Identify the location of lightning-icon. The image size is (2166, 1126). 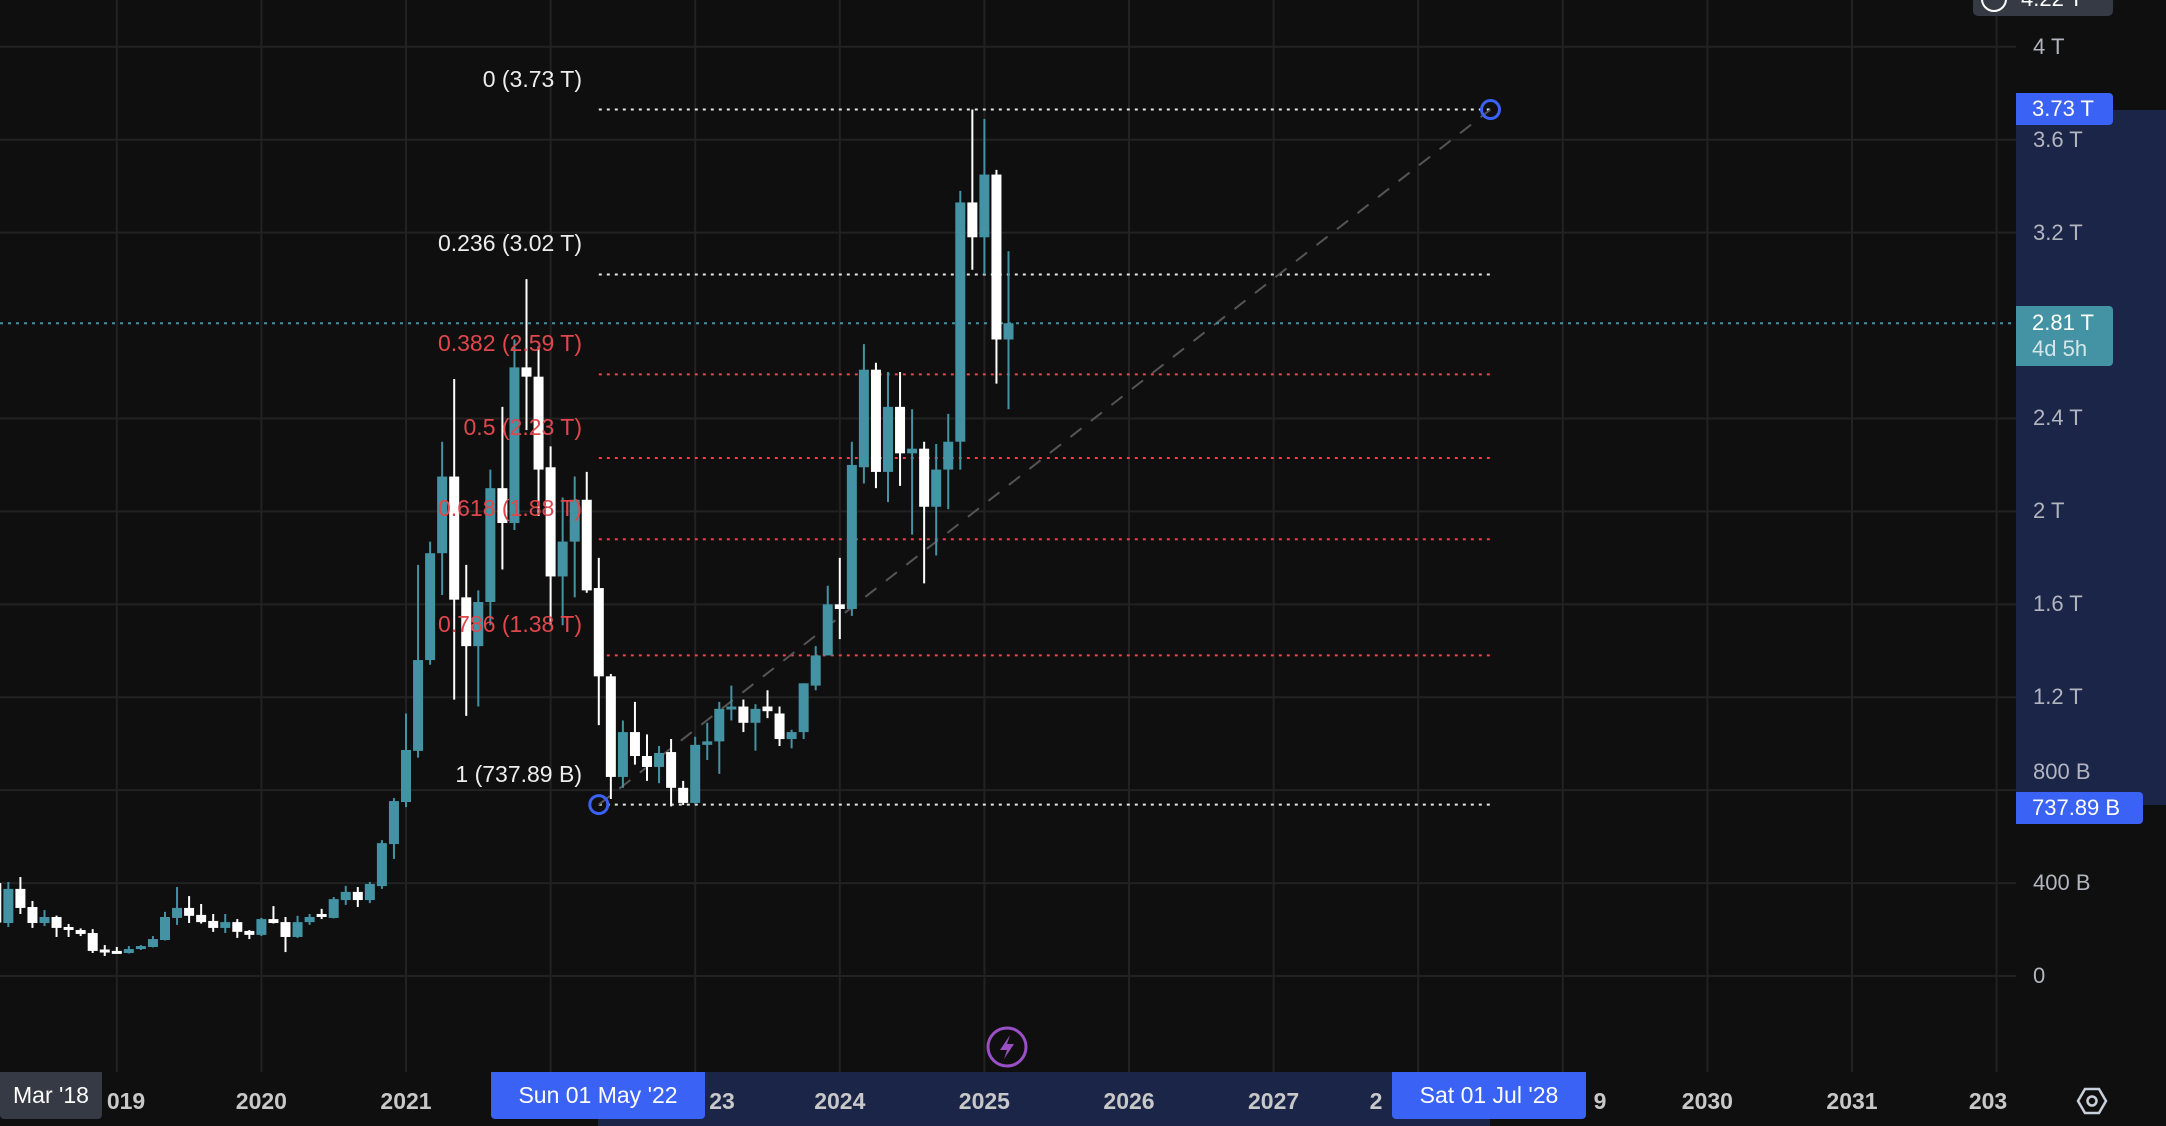
(1007, 1047).